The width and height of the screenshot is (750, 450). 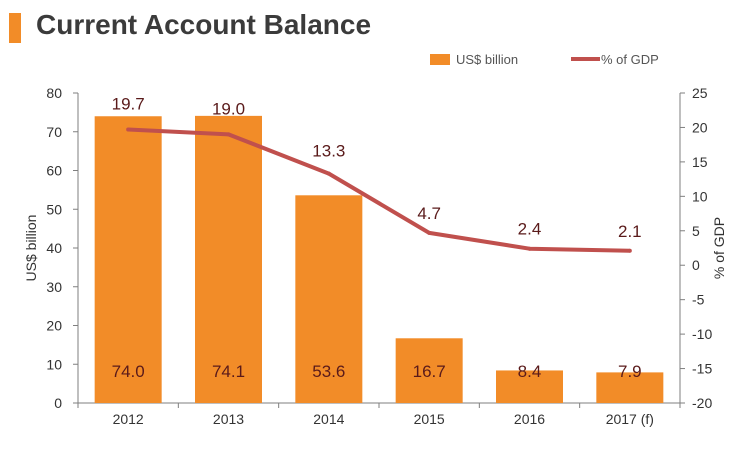 I want to click on legend-line-label: % of GDP, so click(x=630, y=59).